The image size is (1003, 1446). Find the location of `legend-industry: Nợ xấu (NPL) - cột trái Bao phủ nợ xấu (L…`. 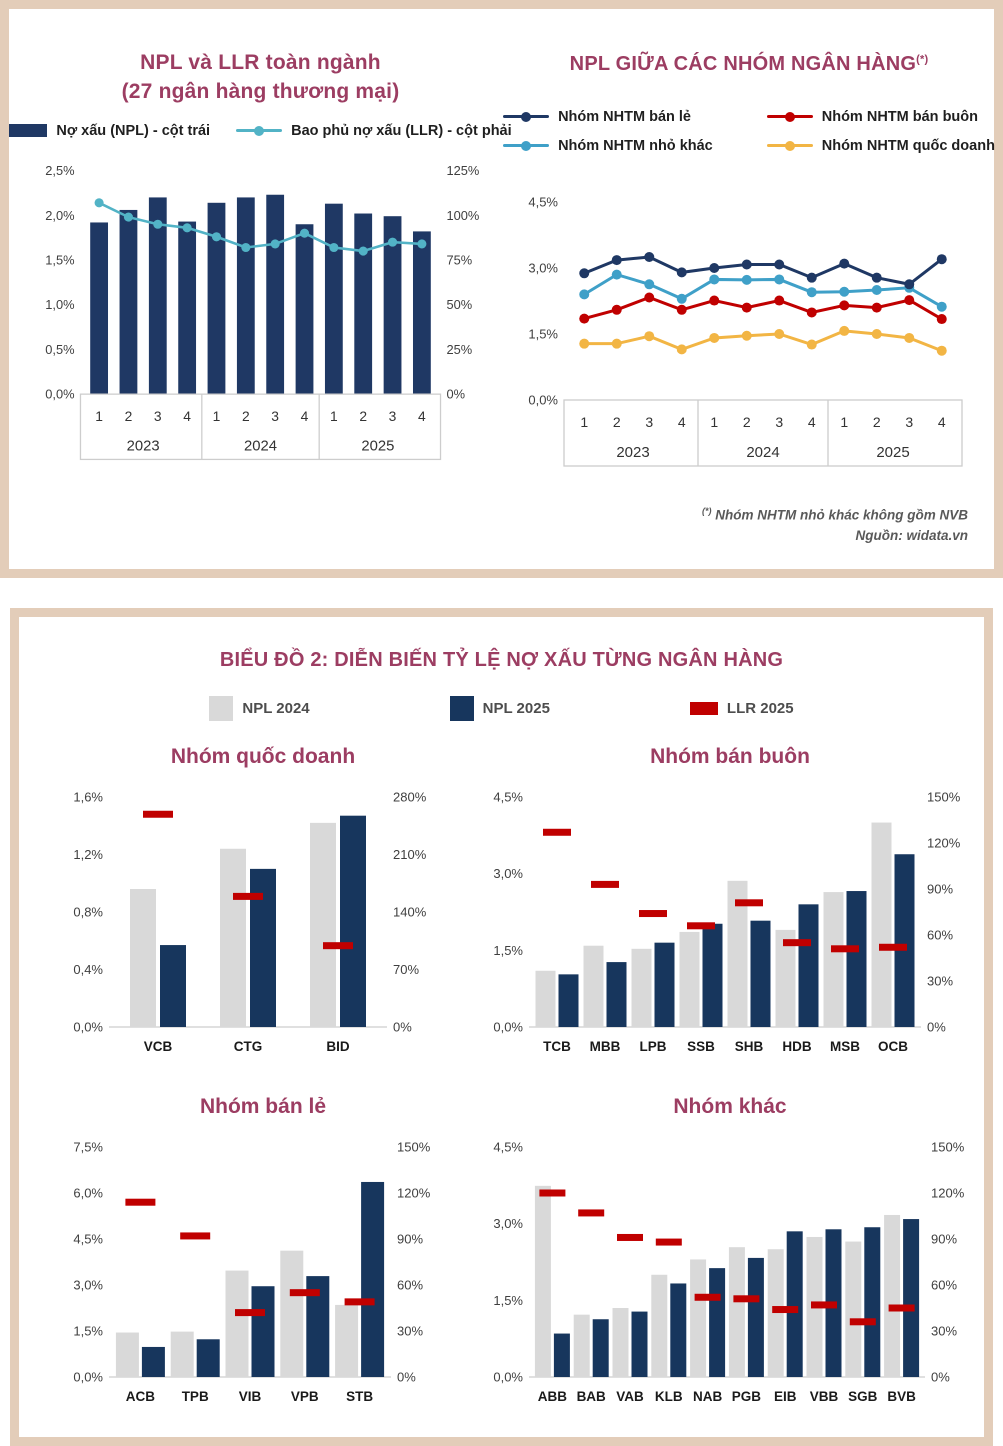

legend-industry: Nợ xấu (NPL) - cột trái Bao phủ nợ xấu (L… is located at coordinates (260, 131).